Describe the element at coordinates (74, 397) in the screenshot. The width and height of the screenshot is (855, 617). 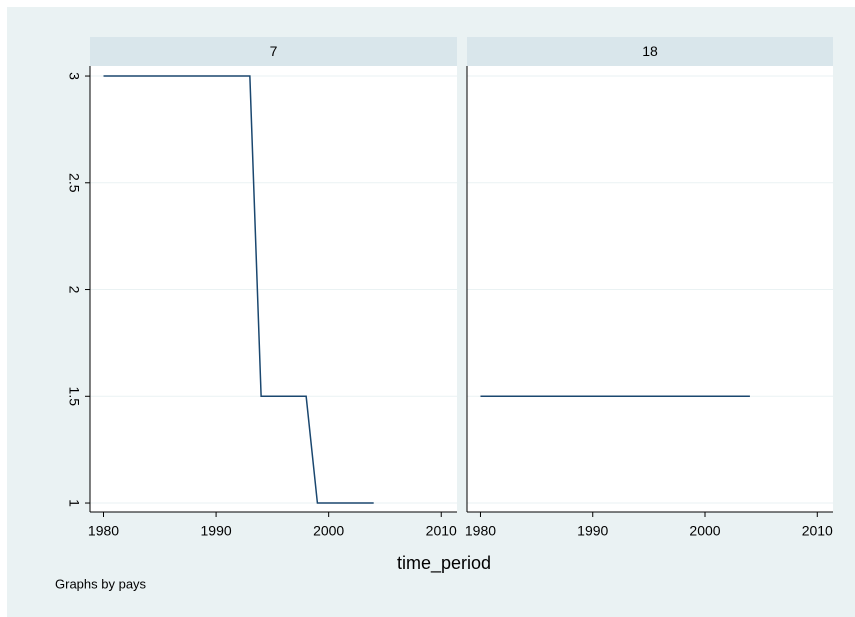
I see `y-tick-label: 1.5` at that location.